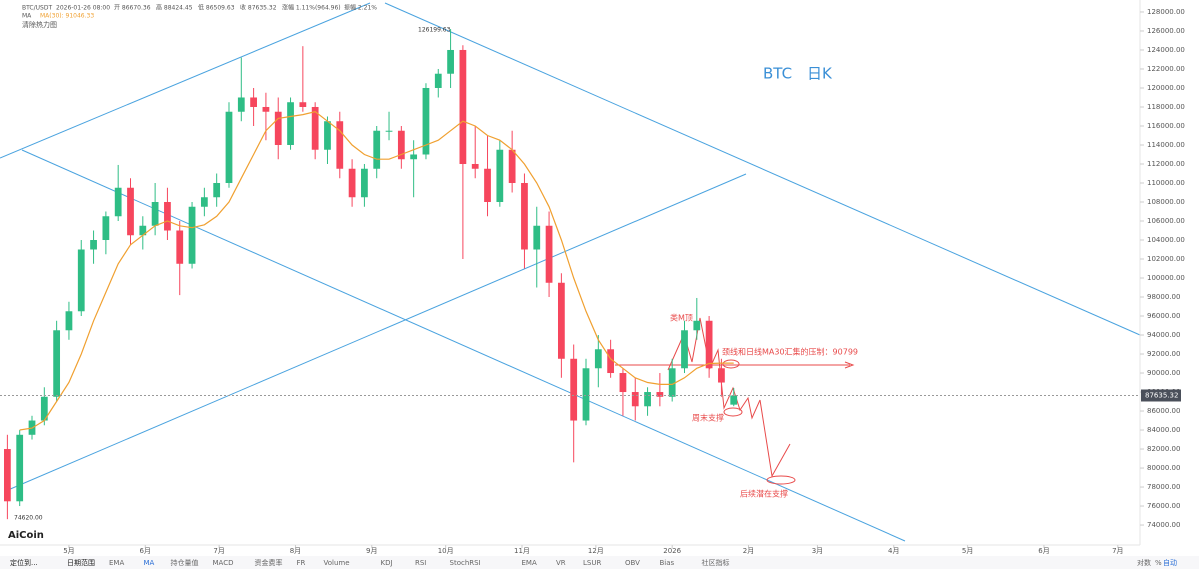 Image resolution: width=1199 pixels, height=569 pixels. Describe the element at coordinates (1144, 562) in the screenshot. I see `toolbar-button: 对数` at that location.